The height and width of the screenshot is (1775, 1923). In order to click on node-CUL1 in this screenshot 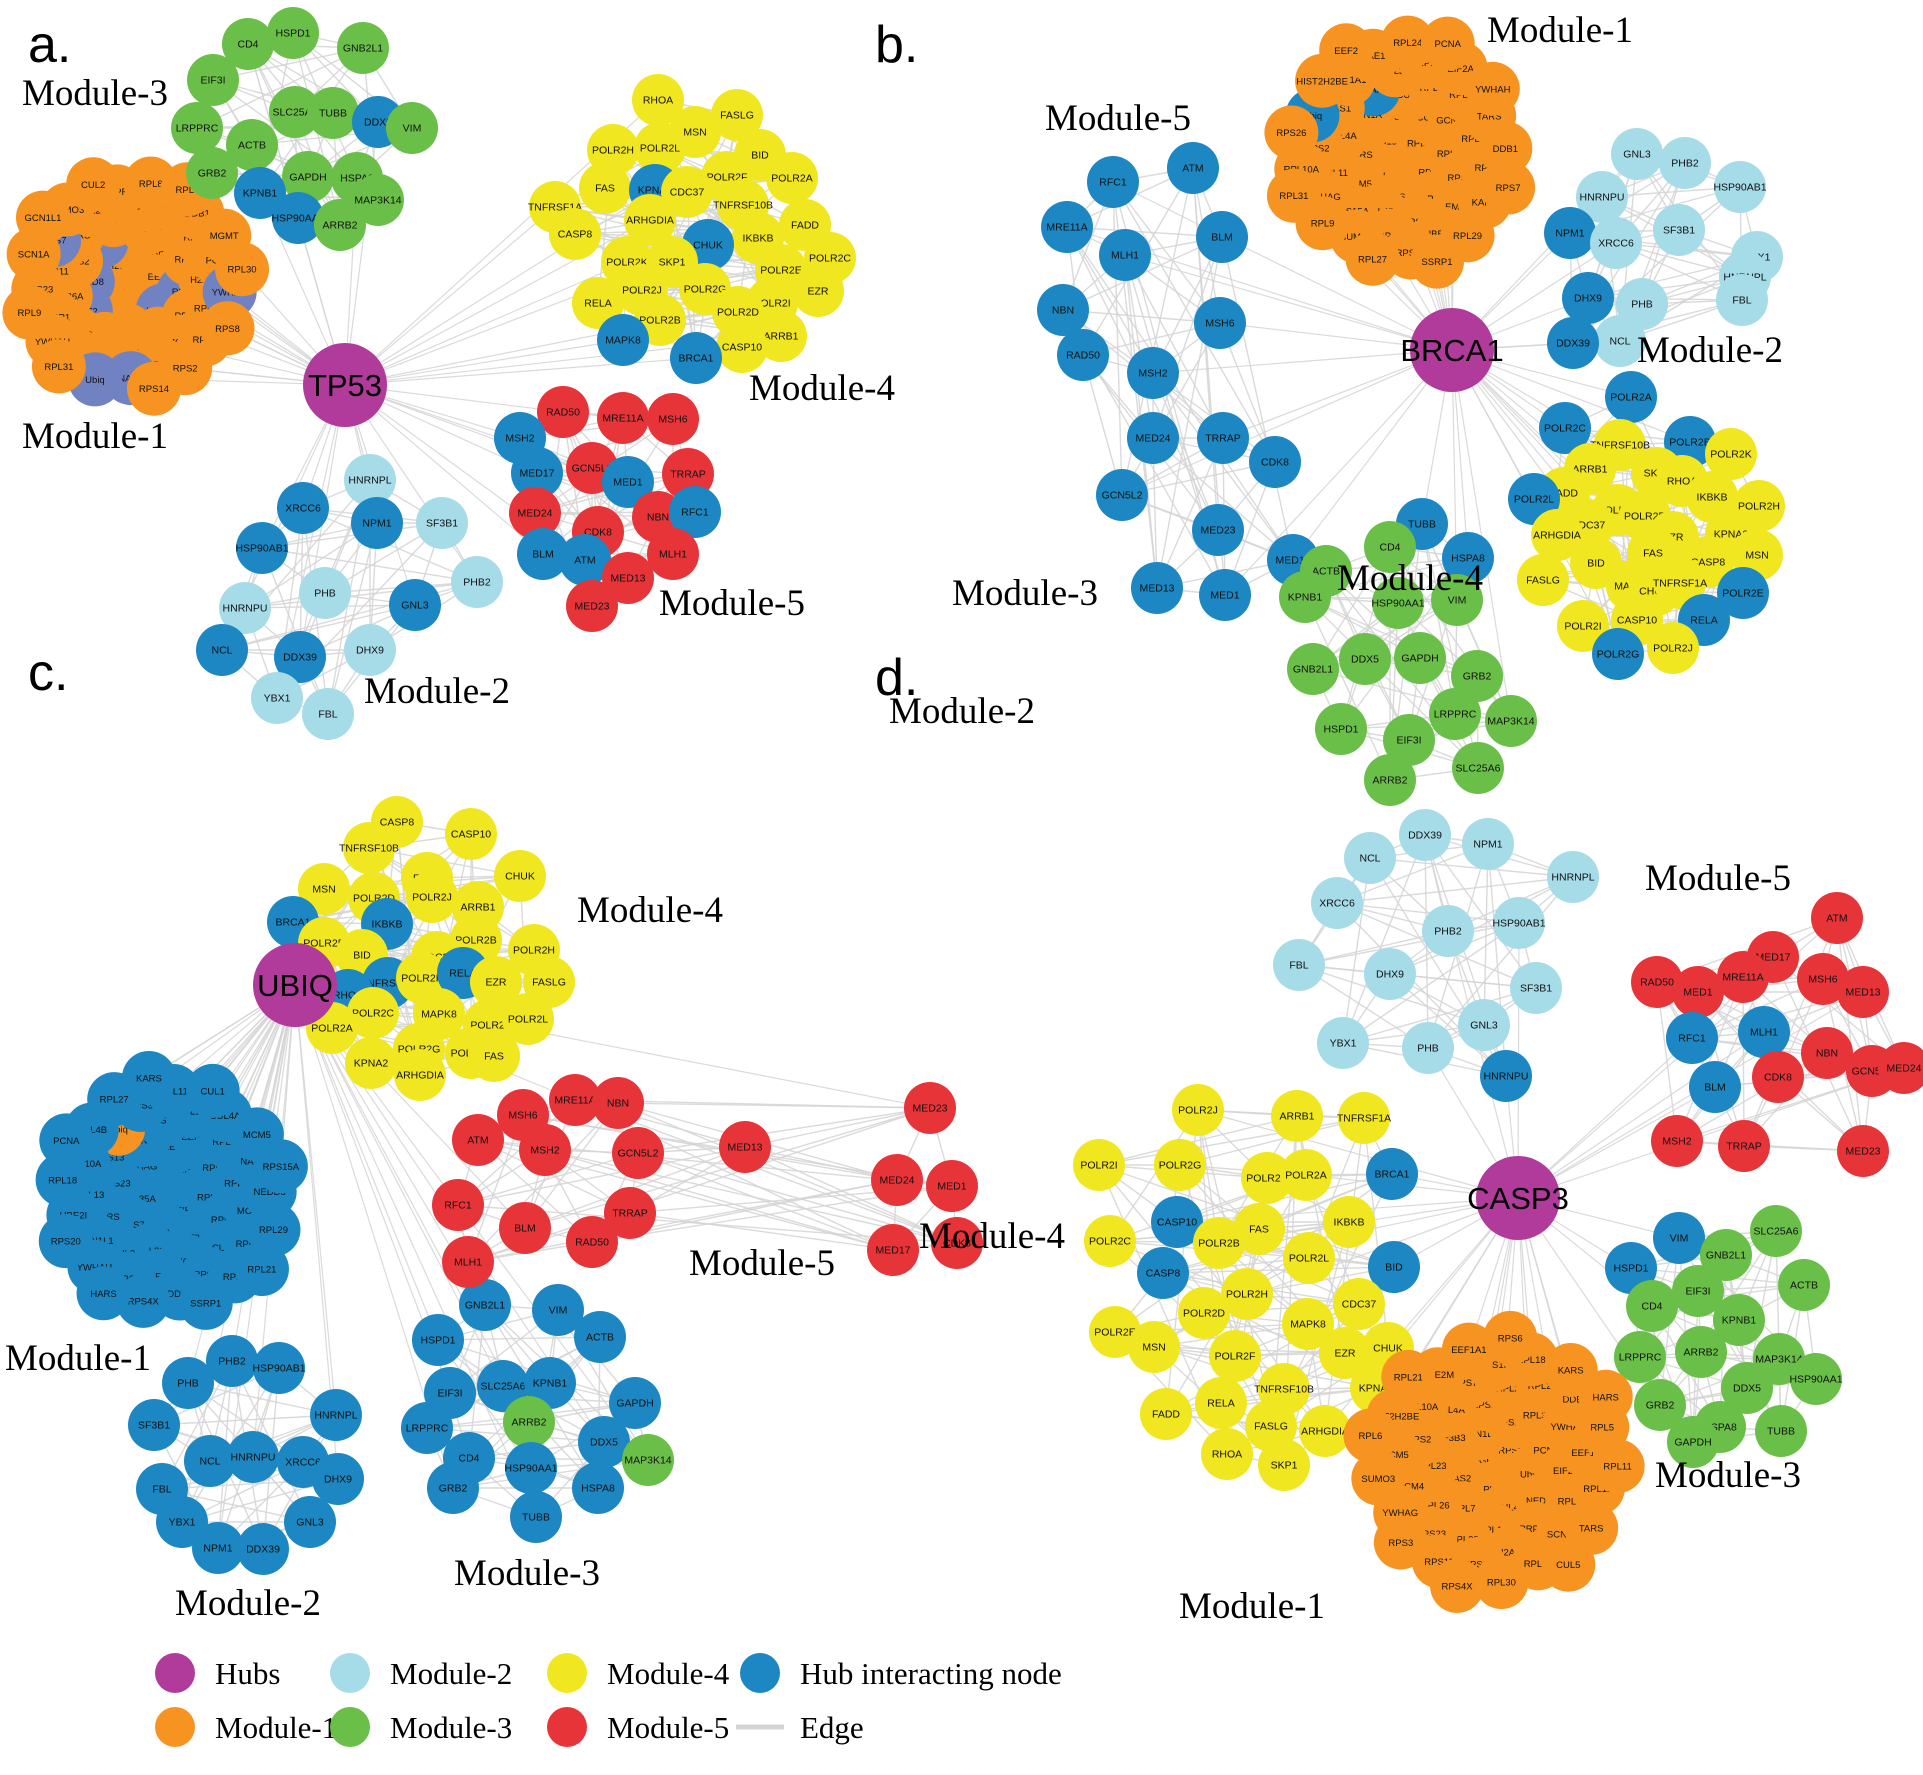, I will do `click(212, 1090)`.